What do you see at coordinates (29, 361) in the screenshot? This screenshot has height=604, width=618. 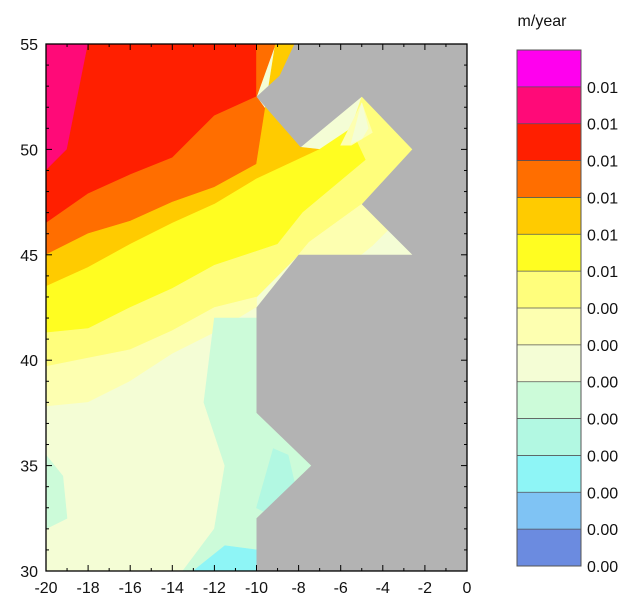 I see `y-tick-label: 40` at bounding box center [29, 361].